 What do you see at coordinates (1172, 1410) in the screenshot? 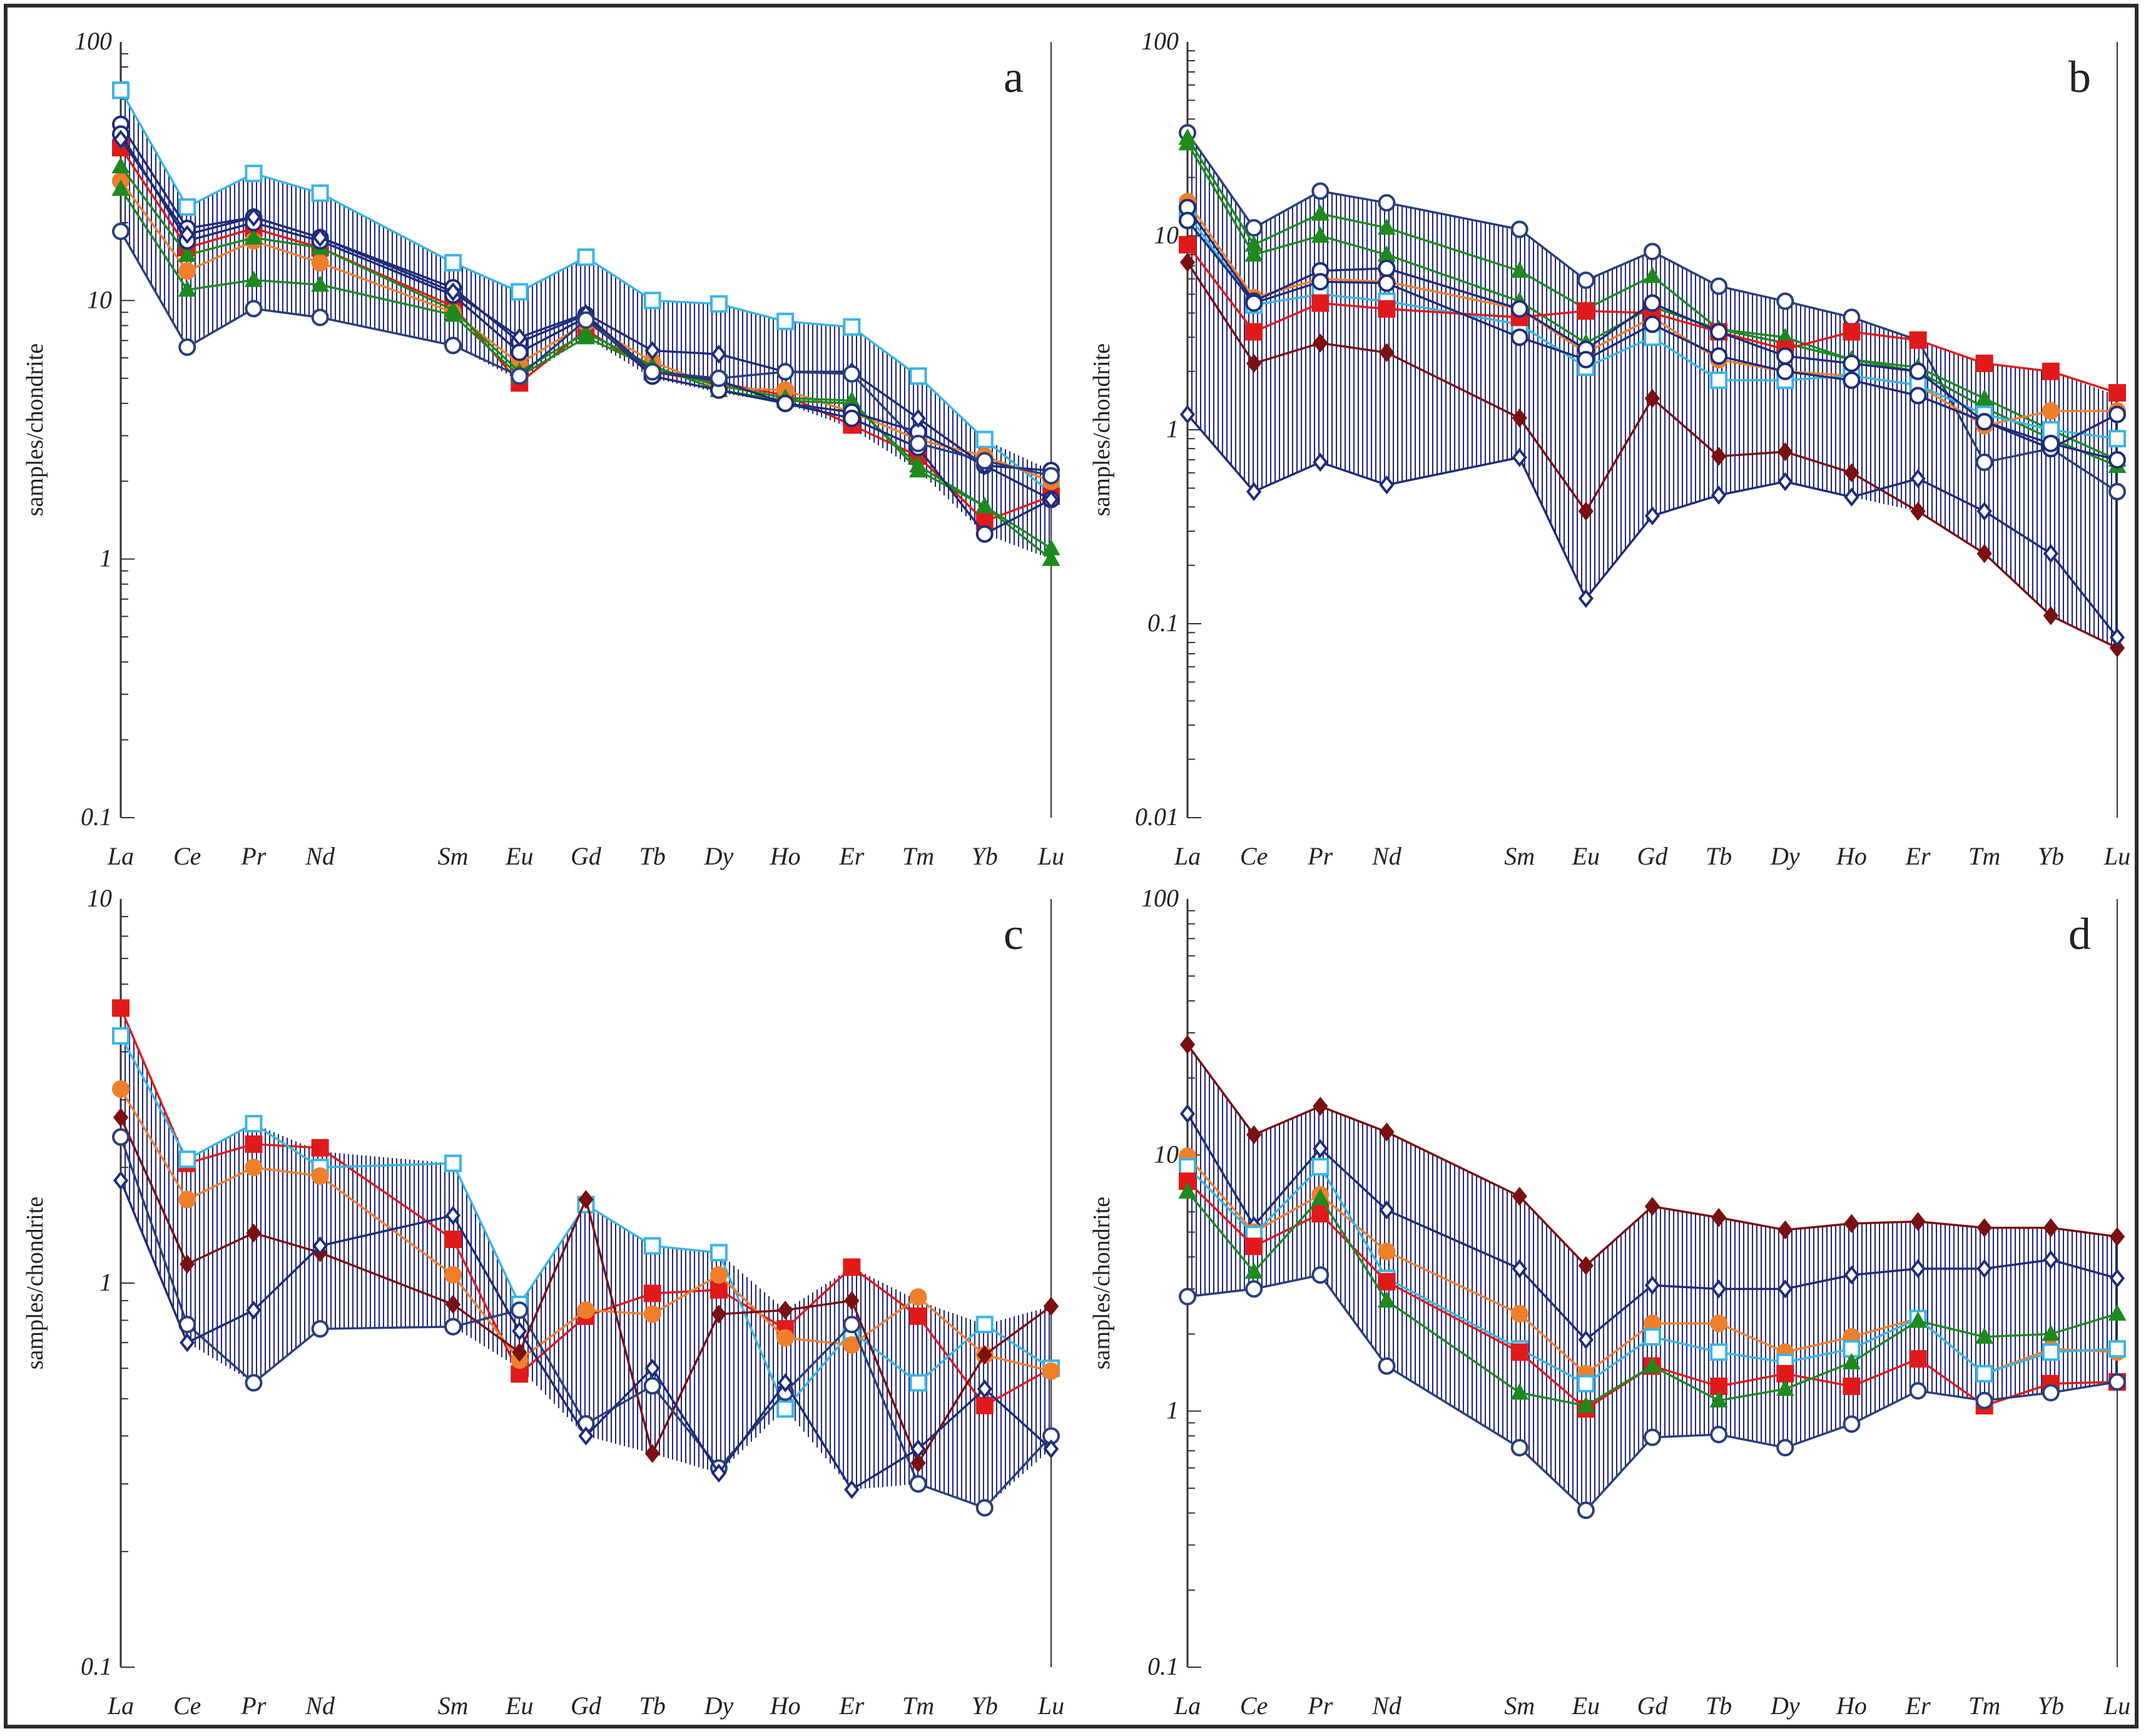
I see `y-tick-label: 1` at bounding box center [1172, 1410].